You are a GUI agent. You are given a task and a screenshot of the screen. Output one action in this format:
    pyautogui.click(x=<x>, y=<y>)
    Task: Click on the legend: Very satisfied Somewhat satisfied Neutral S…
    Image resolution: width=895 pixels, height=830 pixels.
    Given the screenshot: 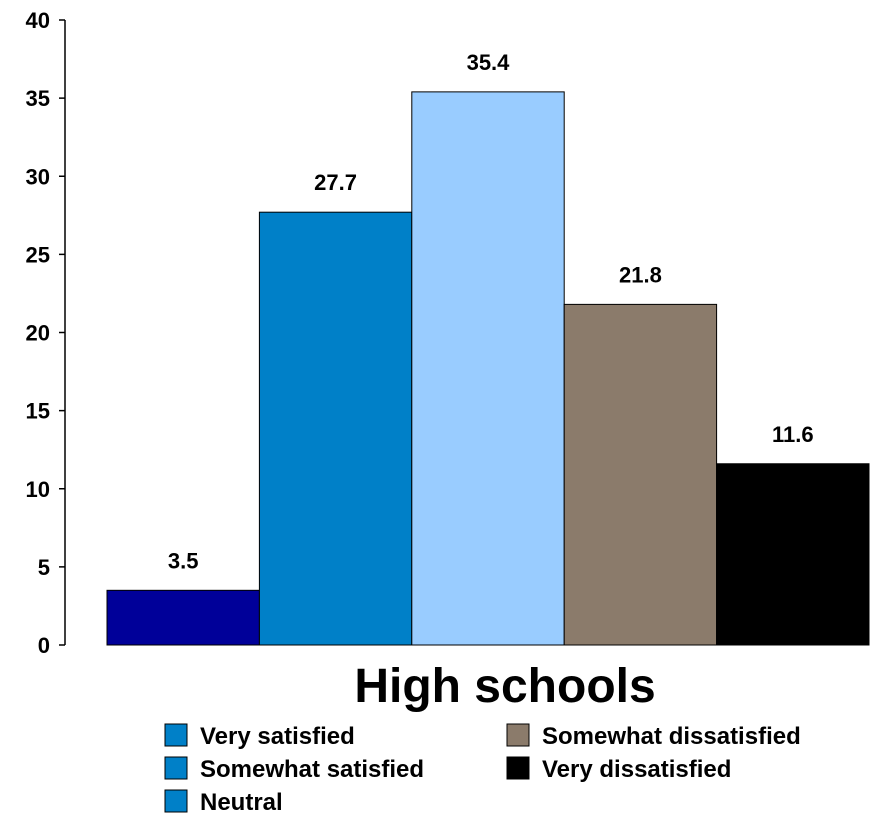 What is the action you would take?
    pyautogui.click(x=482, y=769)
    